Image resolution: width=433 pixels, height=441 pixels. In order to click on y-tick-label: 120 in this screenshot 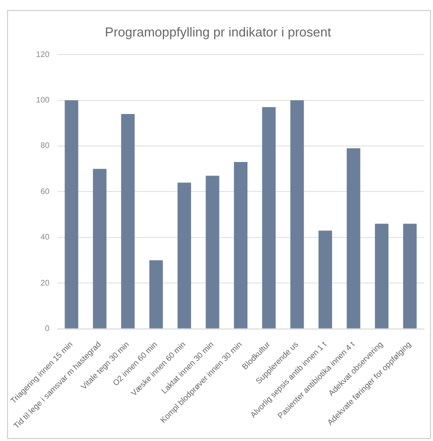, I will do `click(43, 54)`.